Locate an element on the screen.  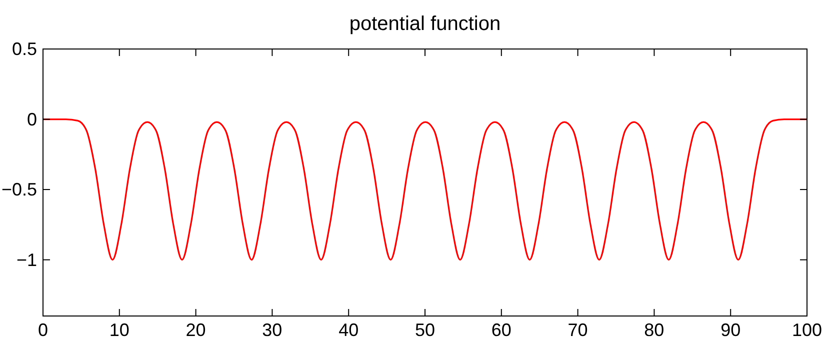
x-tick-label: 100 is located at coordinates (807, 330).